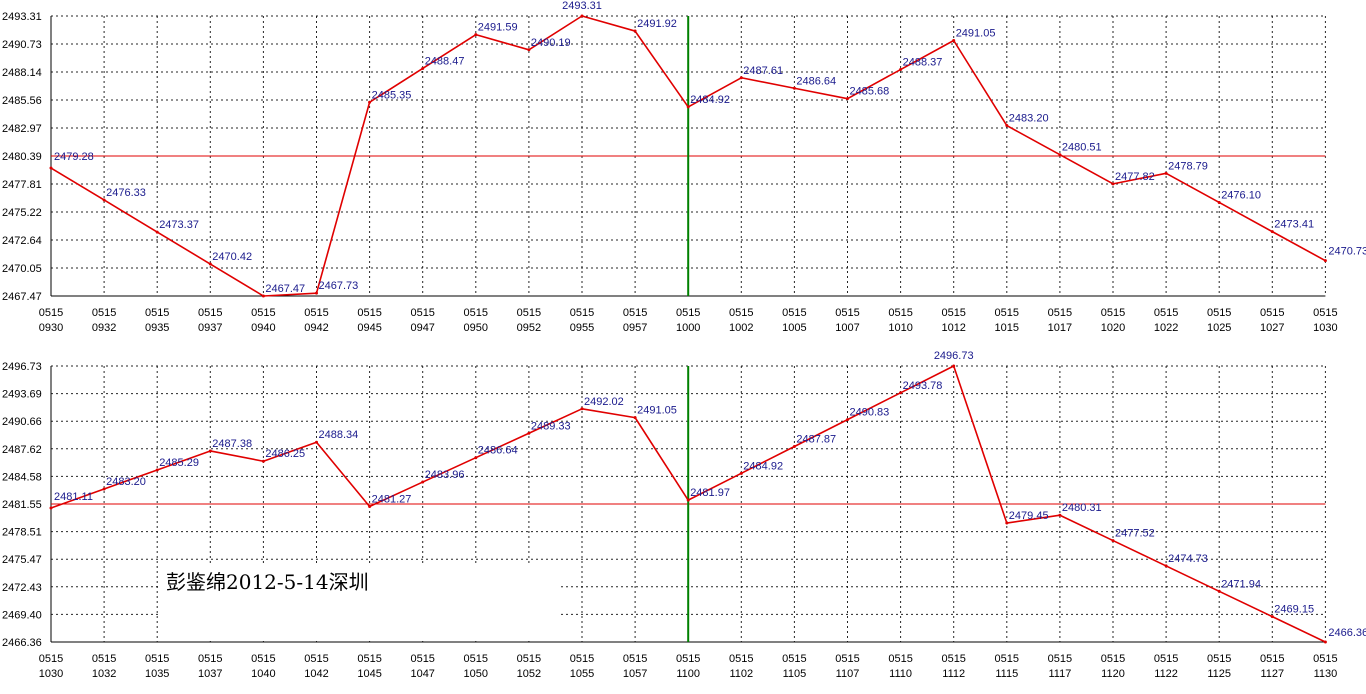  What do you see at coordinates (529, 674) in the screenshot?
I see `x-tick-time-label: 1052` at bounding box center [529, 674].